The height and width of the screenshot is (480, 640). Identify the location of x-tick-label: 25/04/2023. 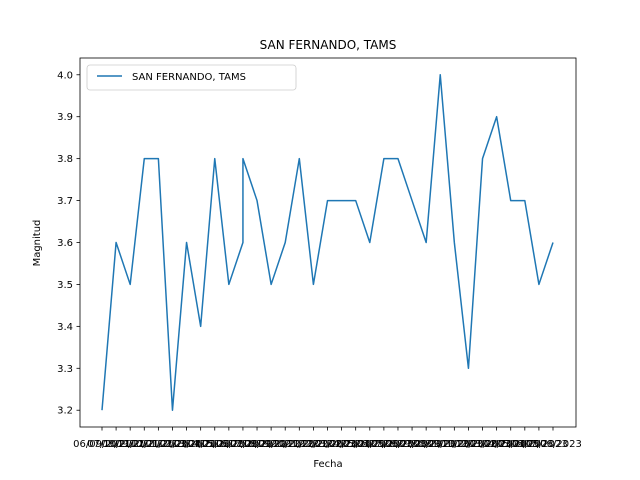
(370, 444).